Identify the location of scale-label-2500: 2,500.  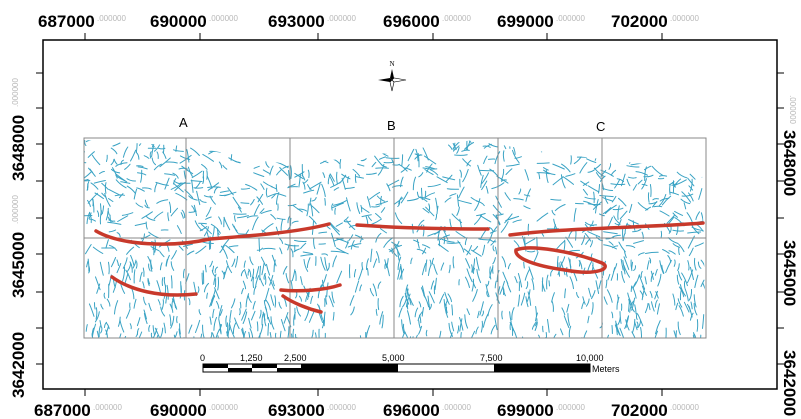
(295, 358).